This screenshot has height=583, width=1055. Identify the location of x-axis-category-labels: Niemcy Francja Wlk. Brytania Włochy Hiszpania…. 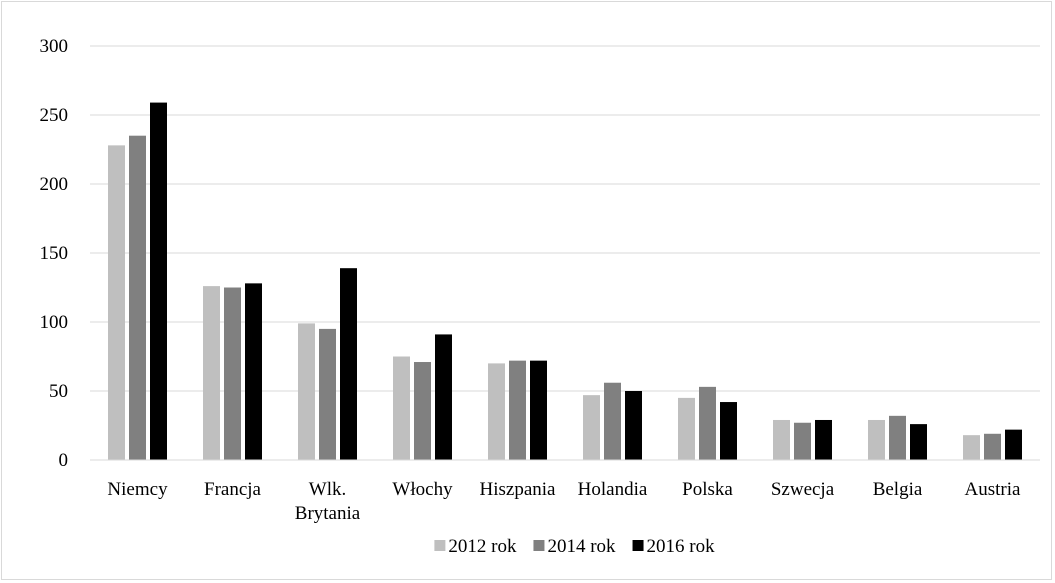
(564, 501).